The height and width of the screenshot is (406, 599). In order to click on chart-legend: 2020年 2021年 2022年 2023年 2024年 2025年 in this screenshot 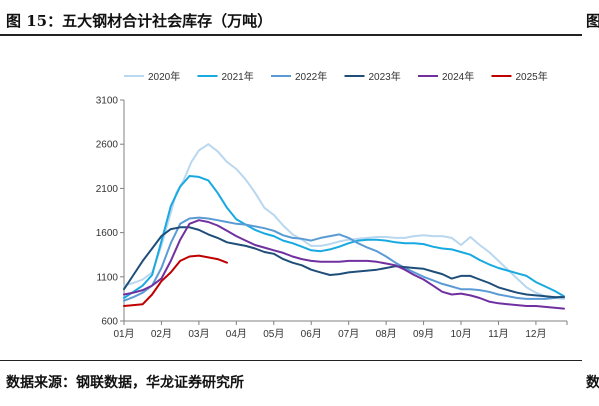, I will do `click(336, 76)`.